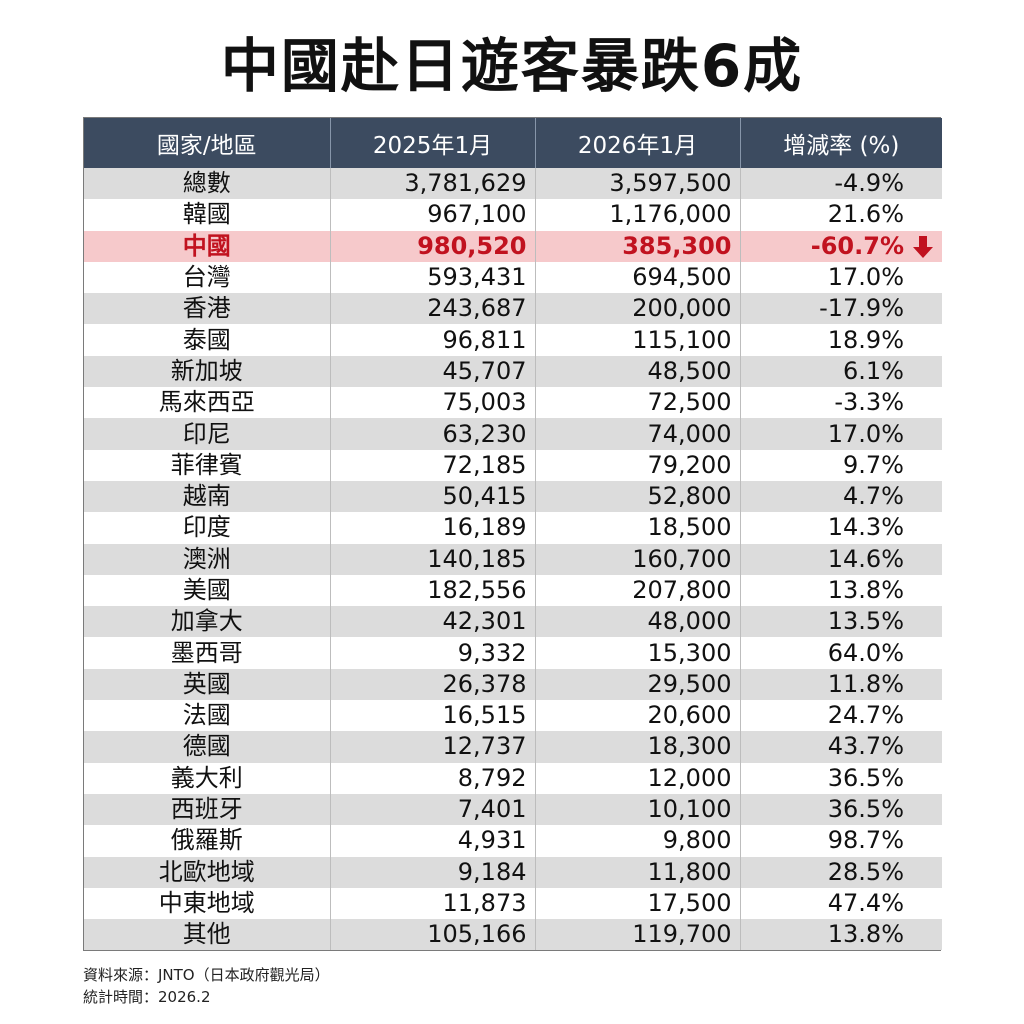  What do you see at coordinates (689, 683) in the screenshot?
I see `value-2026-cell-text: 29,500` at bounding box center [689, 683].